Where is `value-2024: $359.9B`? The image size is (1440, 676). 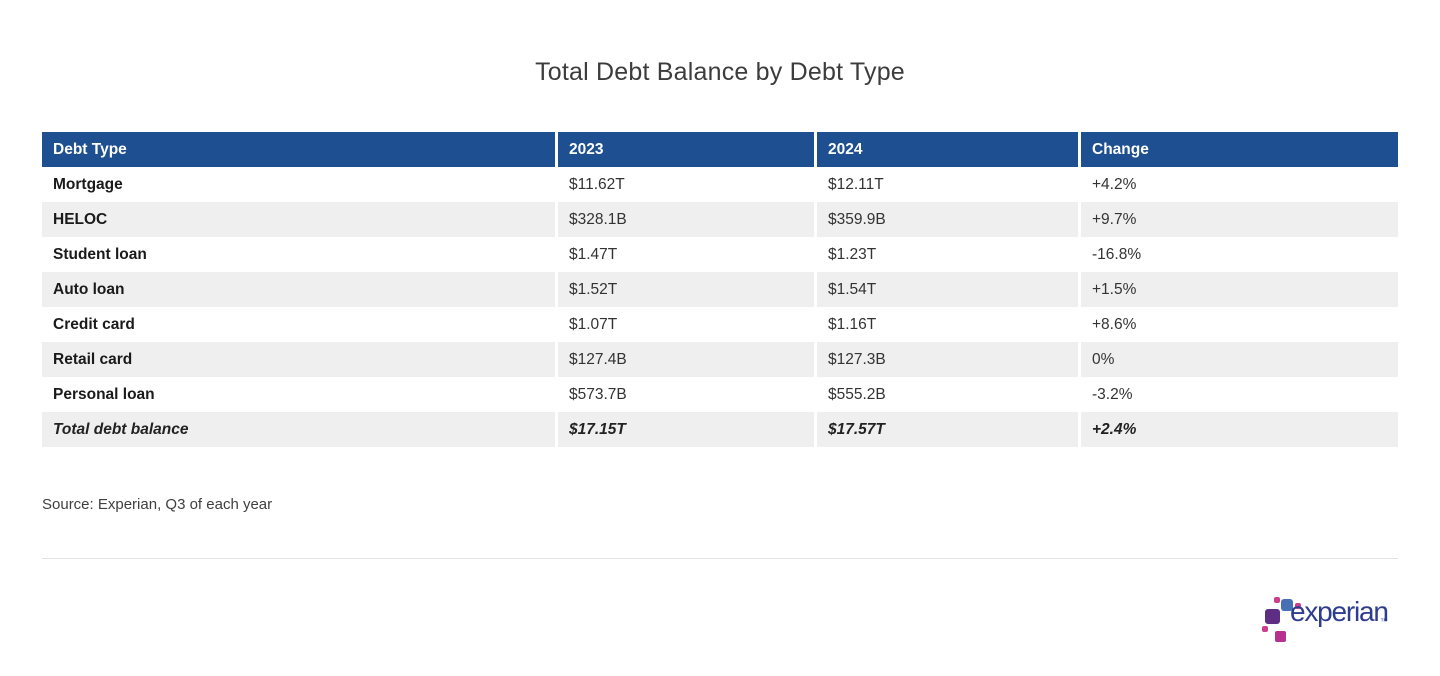
value-2024: $359.9B is located at coordinates (946, 219).